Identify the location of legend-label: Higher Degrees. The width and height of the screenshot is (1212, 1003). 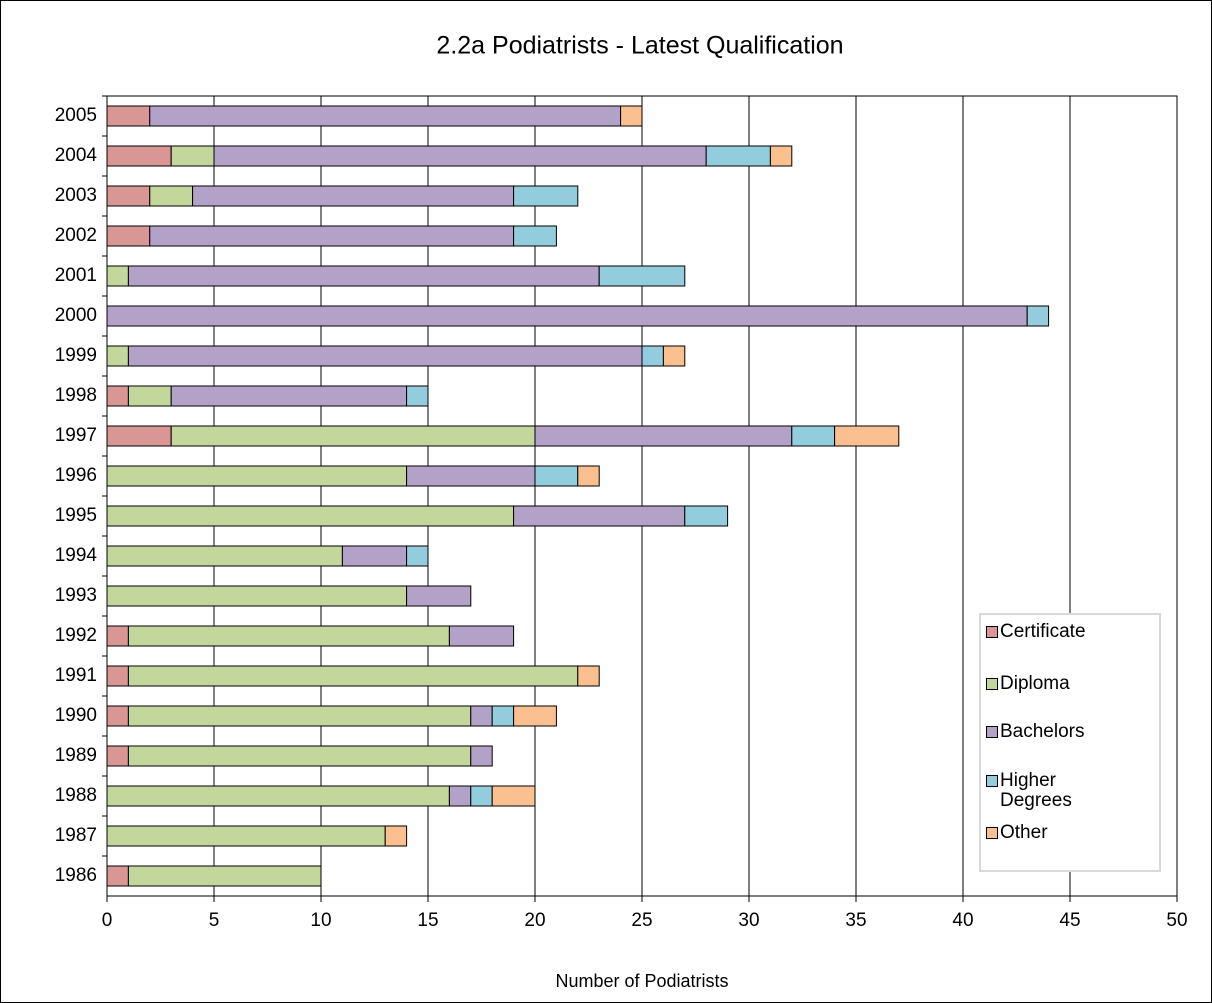
(1036, 790).